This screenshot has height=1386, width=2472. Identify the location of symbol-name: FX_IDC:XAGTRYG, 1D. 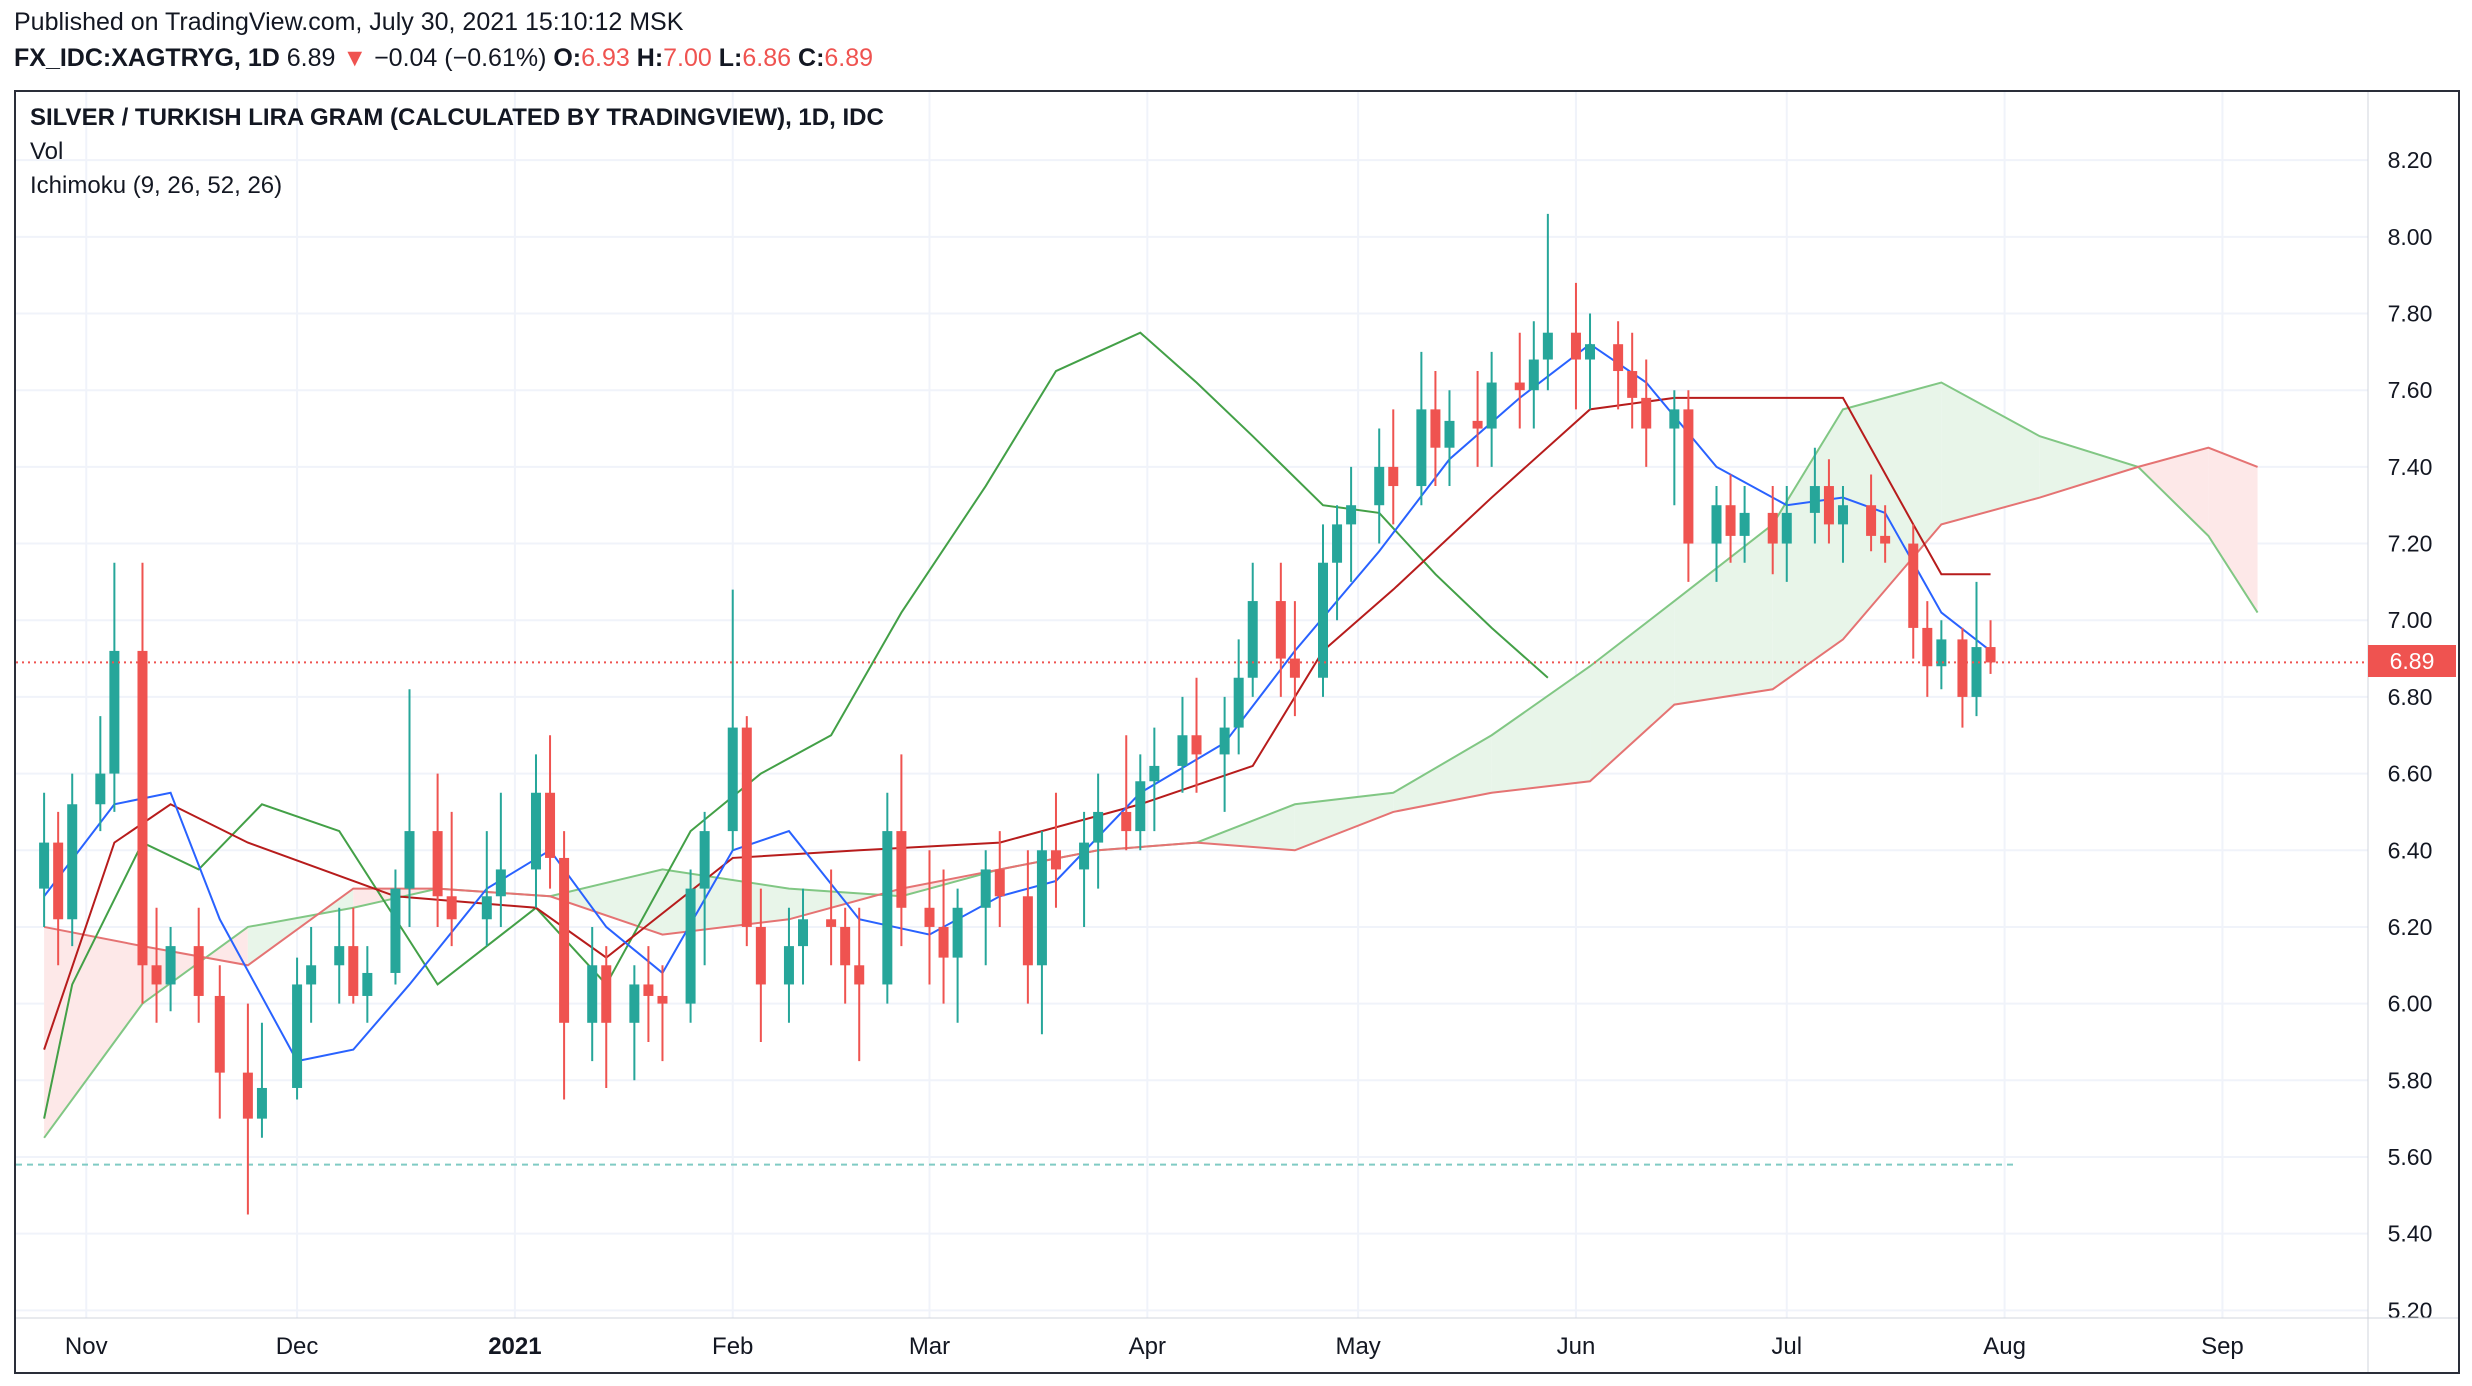
(147, 58).